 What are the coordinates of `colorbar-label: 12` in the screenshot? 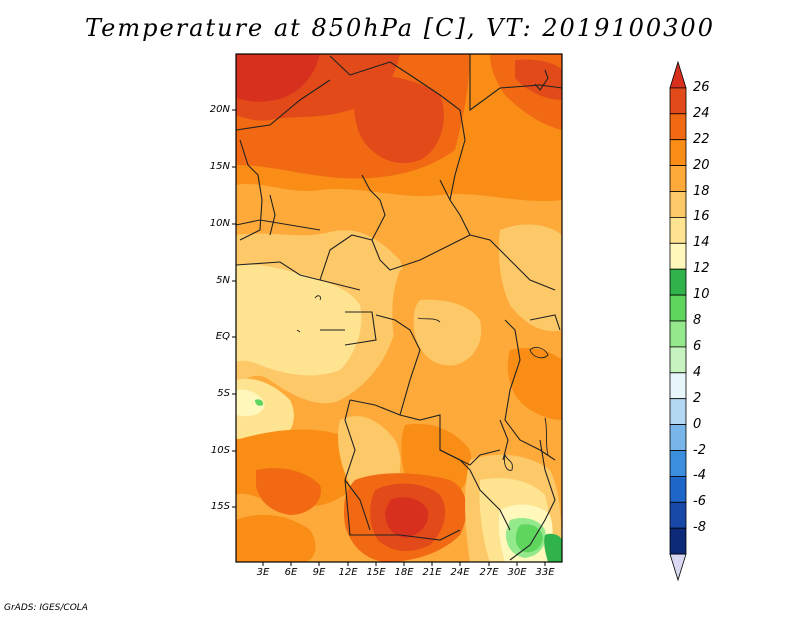 It's located at (701, 269).